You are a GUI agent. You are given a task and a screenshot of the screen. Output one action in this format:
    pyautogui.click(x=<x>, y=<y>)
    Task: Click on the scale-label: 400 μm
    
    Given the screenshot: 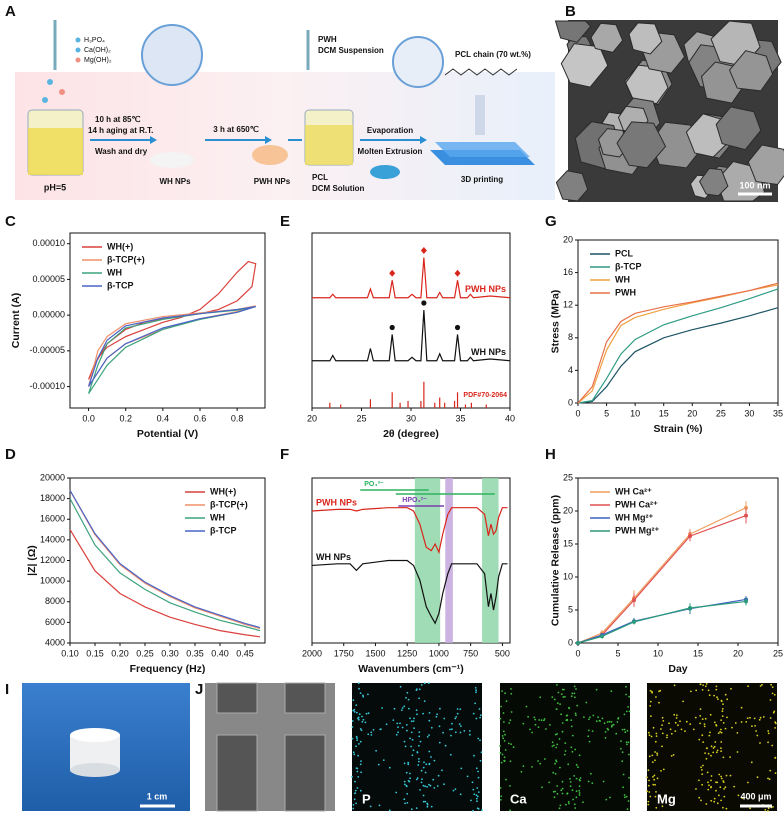 What is the action you would take?
    pyautogui.click(x=755, y=796)
    